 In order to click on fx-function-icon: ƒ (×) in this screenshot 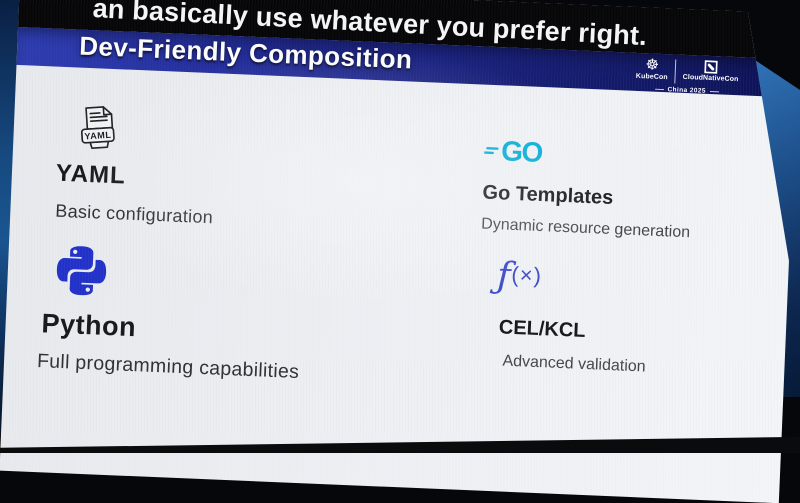, I will do `click(573, 281)`.